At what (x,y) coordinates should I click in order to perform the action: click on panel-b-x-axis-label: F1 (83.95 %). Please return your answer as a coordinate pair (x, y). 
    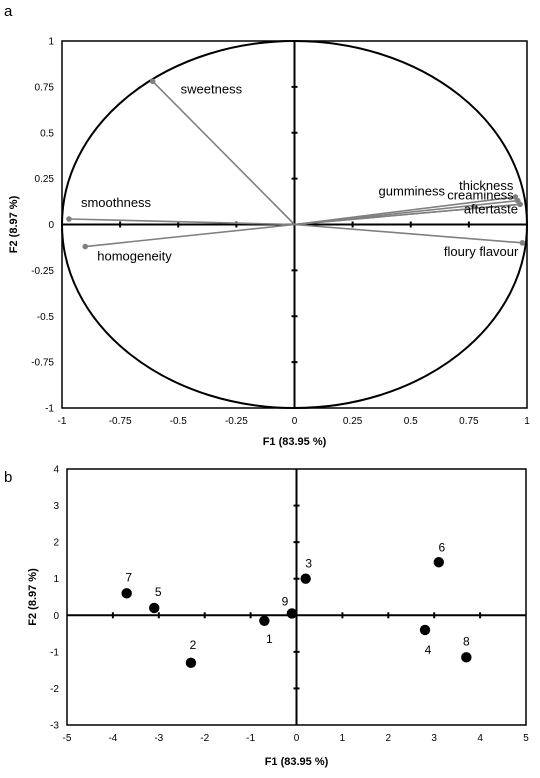
    Looking at the image, I should click on (297, 762).